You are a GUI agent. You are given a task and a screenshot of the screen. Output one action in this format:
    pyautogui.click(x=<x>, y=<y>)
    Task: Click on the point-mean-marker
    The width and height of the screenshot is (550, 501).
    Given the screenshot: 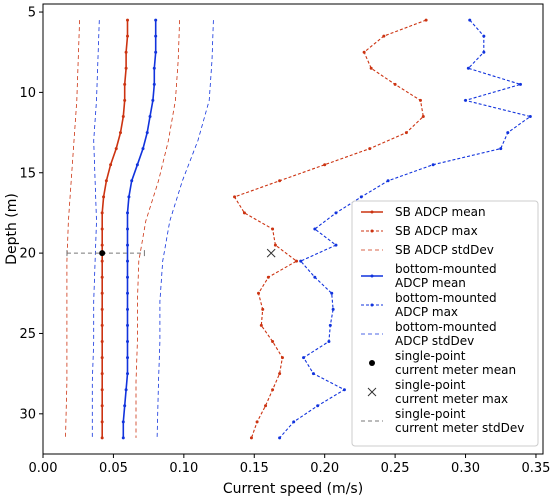 What is the action you would take?
    pyautogui.click(x=102, y=253)
    